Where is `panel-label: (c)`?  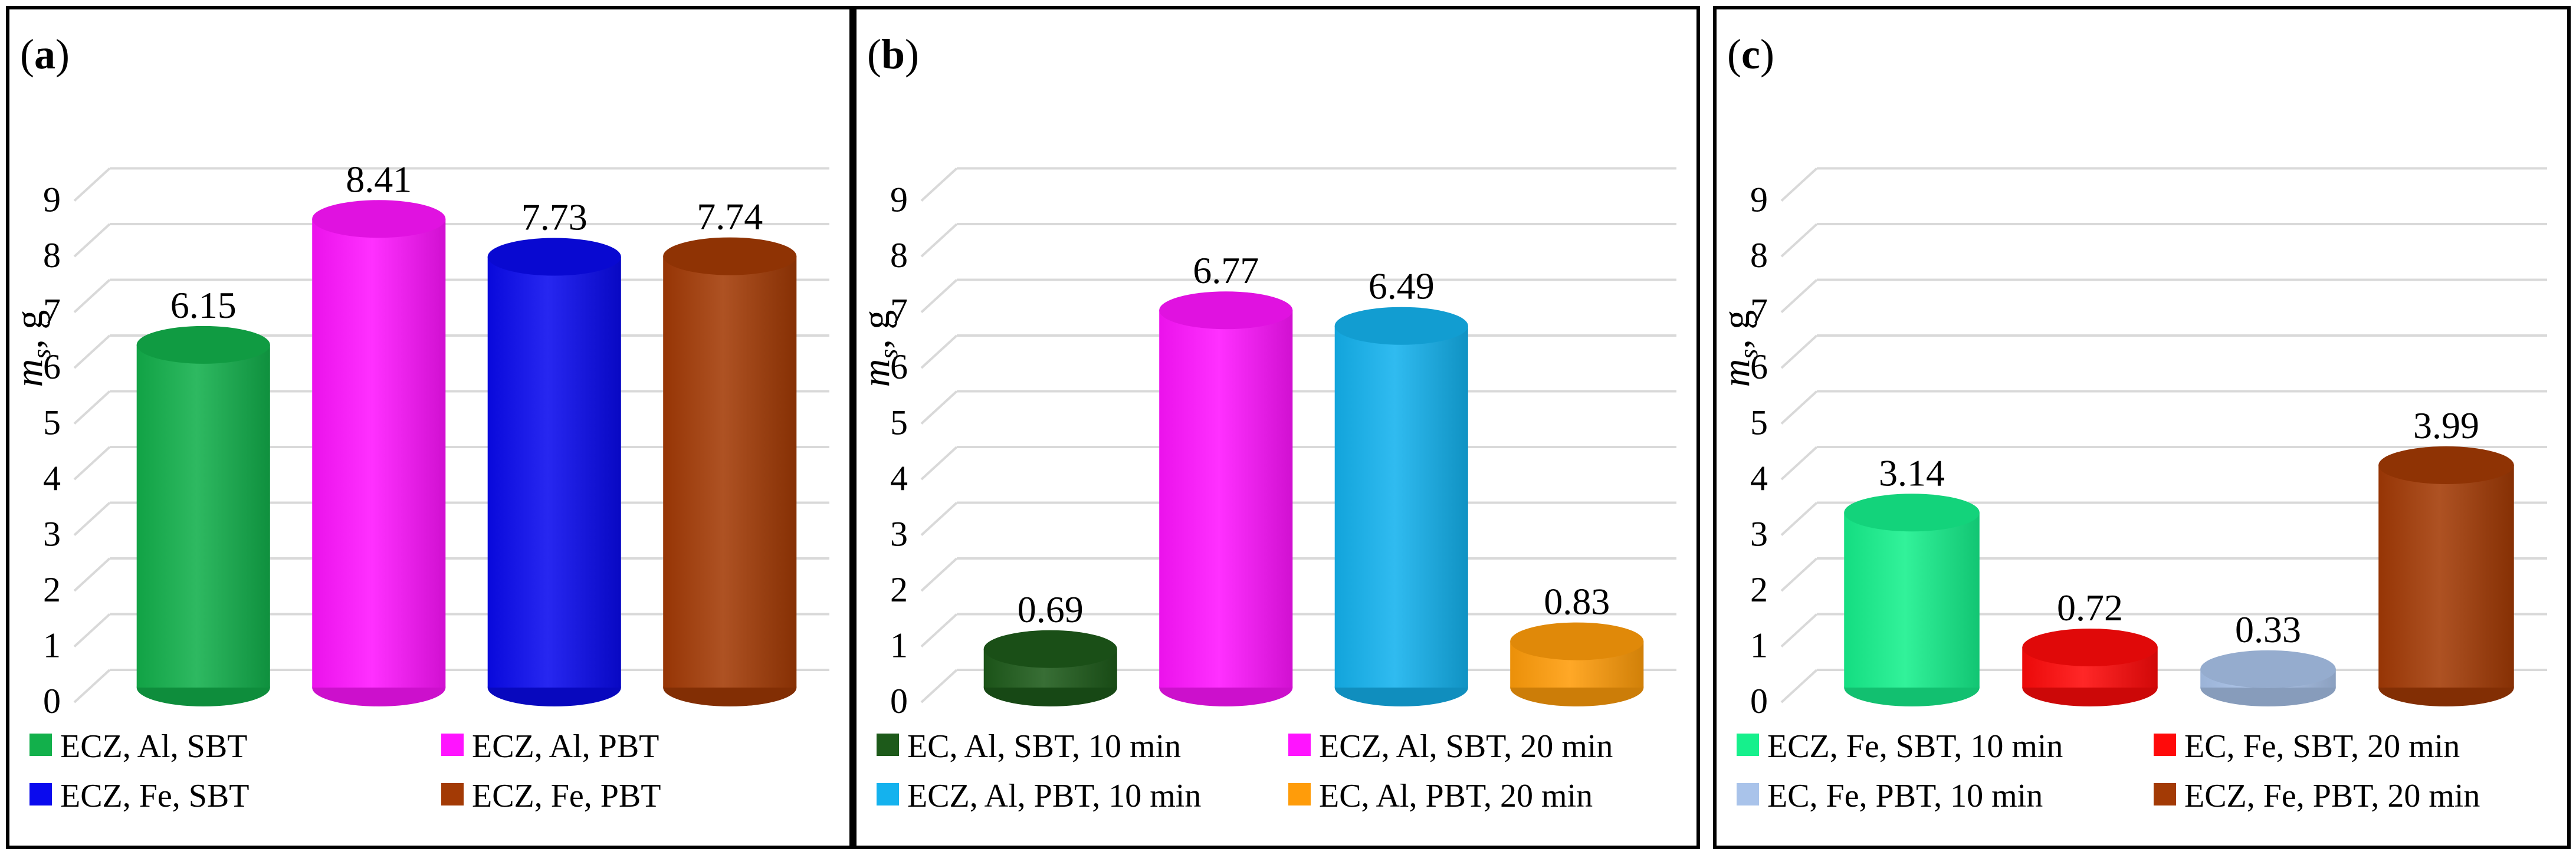 panel-label: (c) is located at coordinates (1750, 54).